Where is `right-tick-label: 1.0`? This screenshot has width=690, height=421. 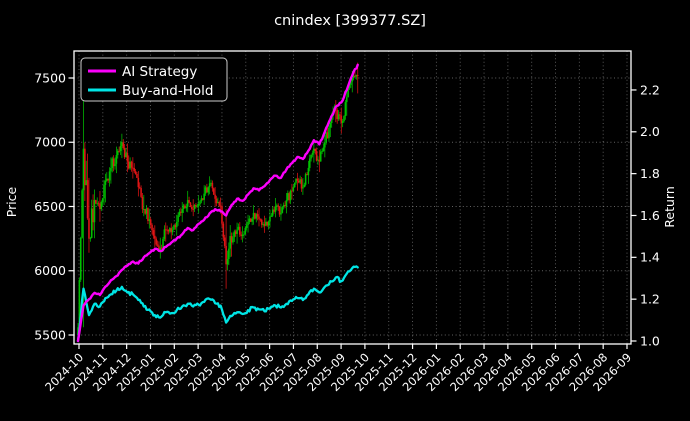 right-tick-label: 1.0 is located at coordinates (650, 340).